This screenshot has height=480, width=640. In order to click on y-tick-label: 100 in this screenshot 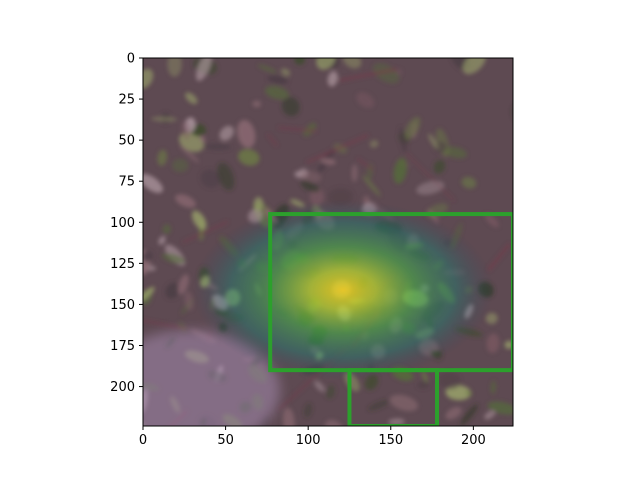, I will do `click(122, 223)`.